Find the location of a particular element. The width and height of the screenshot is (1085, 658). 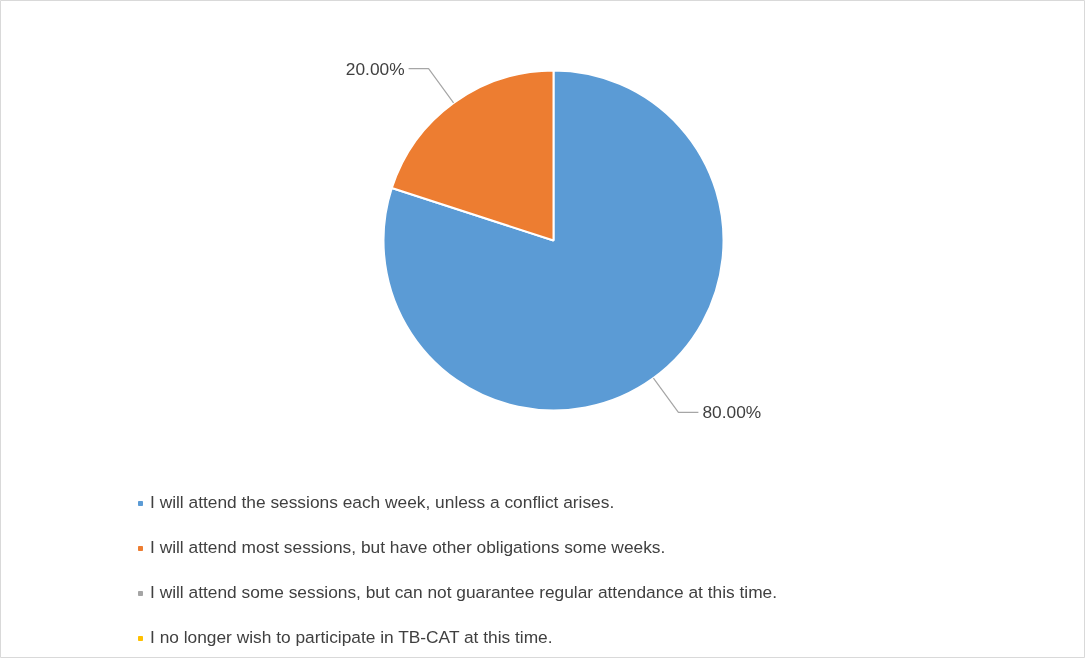

legend-label: I will attend some sessions, but can not guarantee regular attendance at this time. is located at coordinates (464, 592).